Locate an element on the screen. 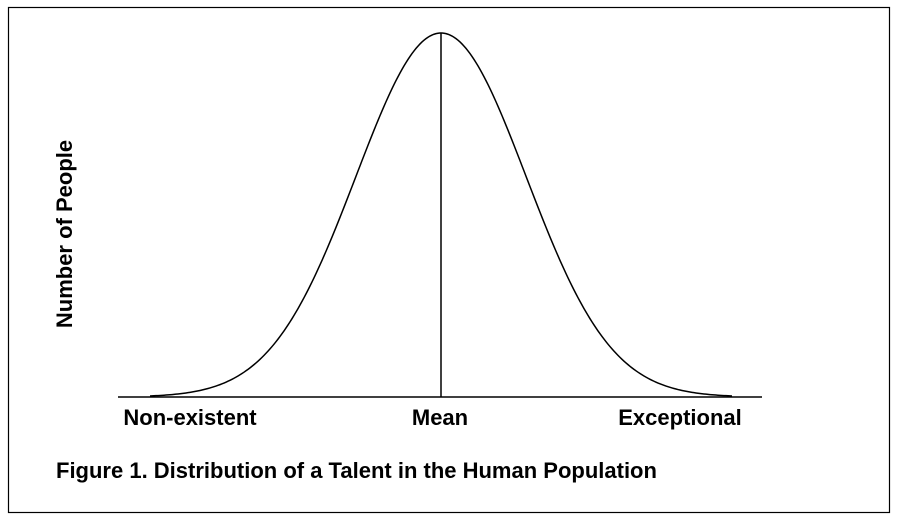  y-axis-label: Number of People is located at coordinates (64, 234).